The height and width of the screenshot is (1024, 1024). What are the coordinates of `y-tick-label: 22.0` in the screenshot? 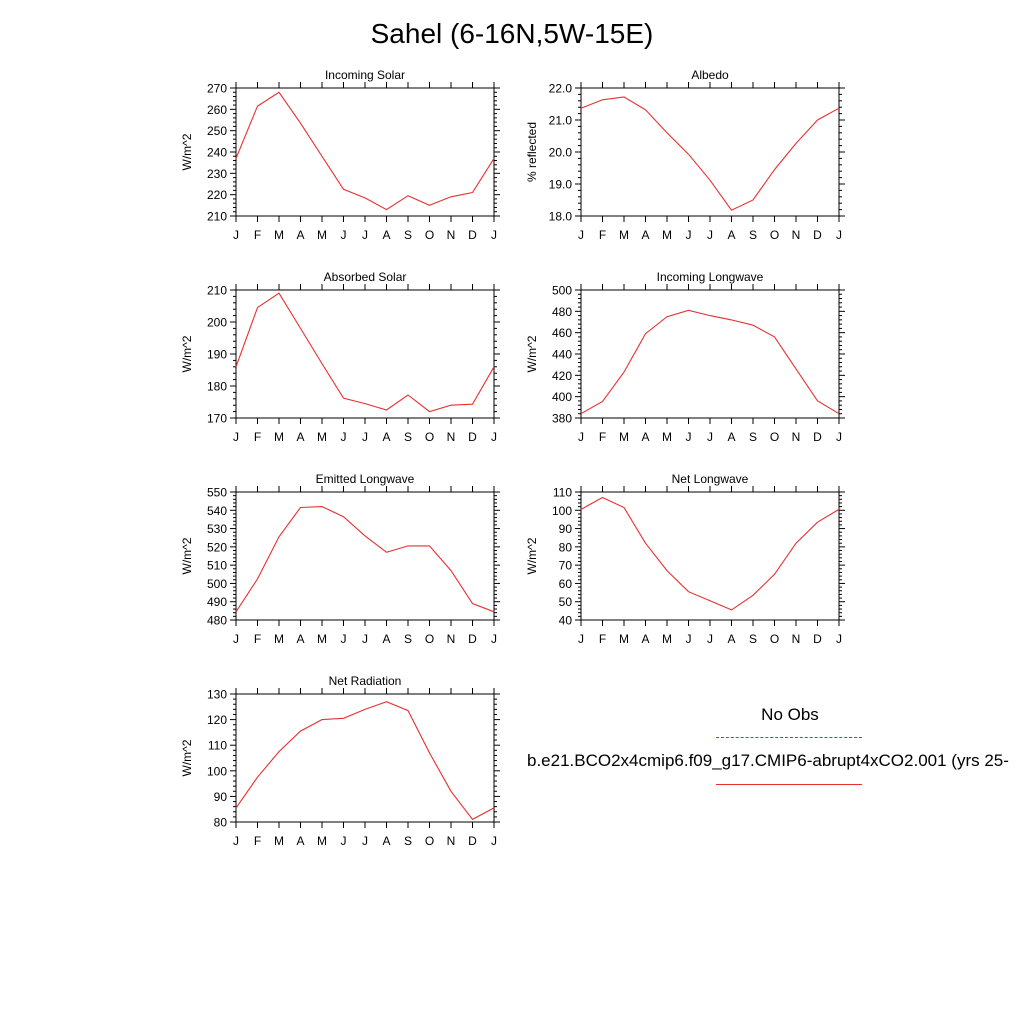 It's located at (561, 89).